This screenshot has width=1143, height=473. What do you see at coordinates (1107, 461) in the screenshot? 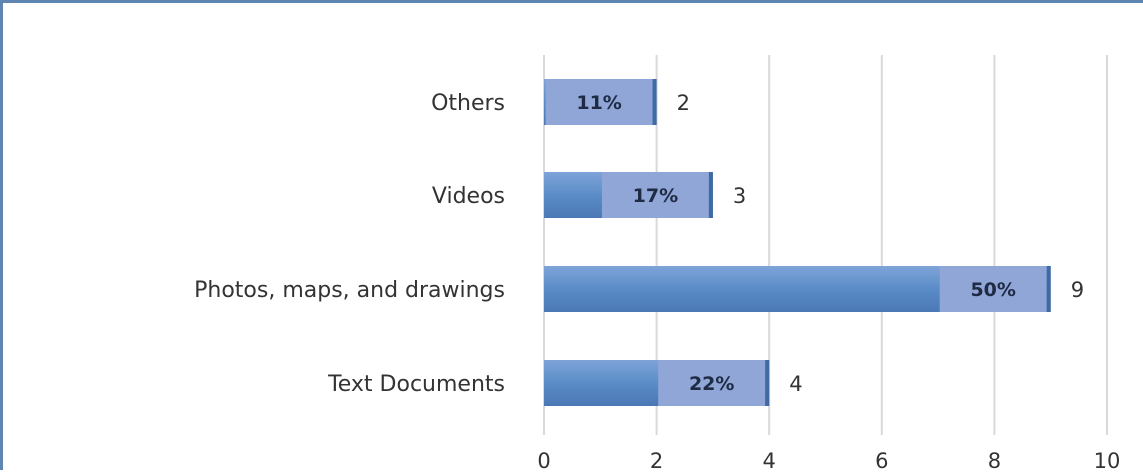
I see `x-tick-label: 10` at bounding box center [1107, 461].